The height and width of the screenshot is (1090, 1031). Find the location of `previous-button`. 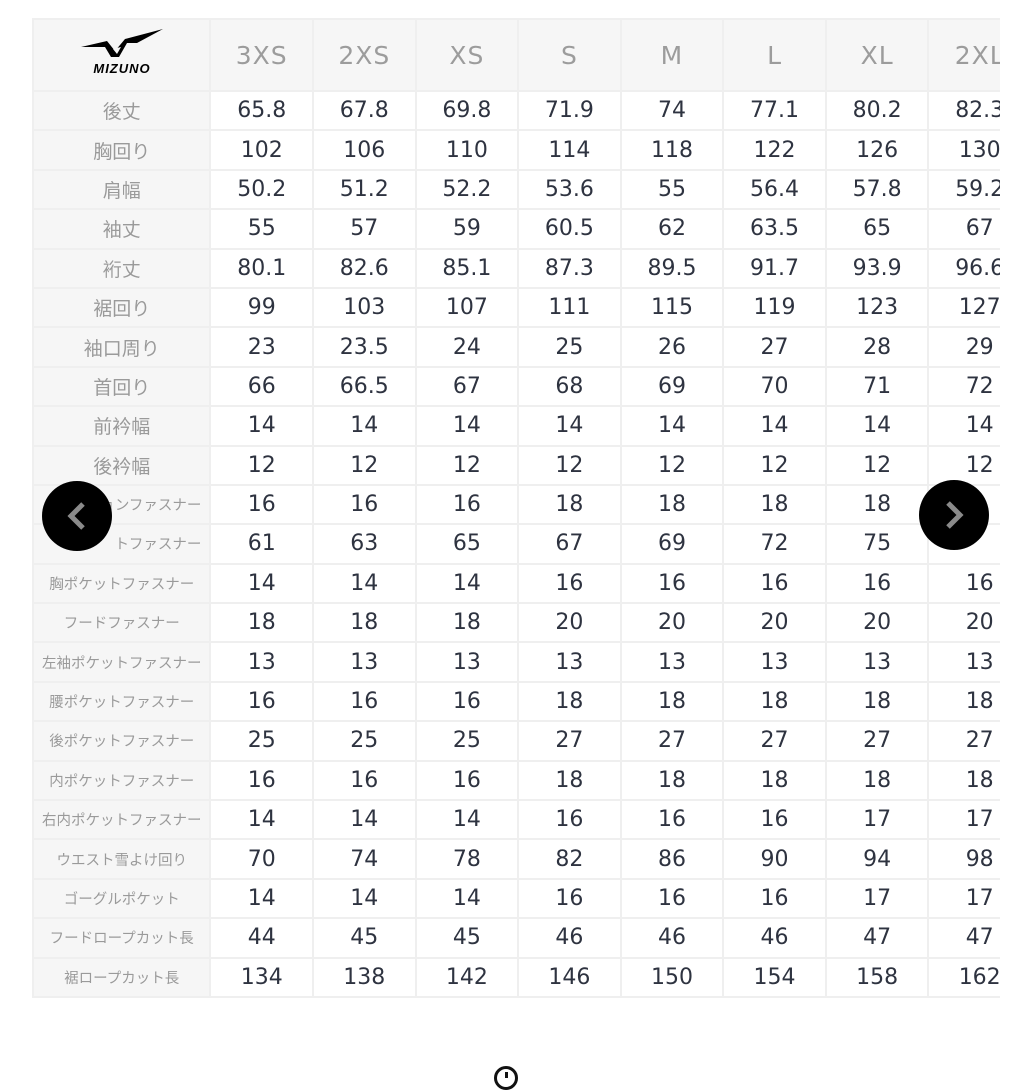

previous-button is located at coordinates (77, 516).